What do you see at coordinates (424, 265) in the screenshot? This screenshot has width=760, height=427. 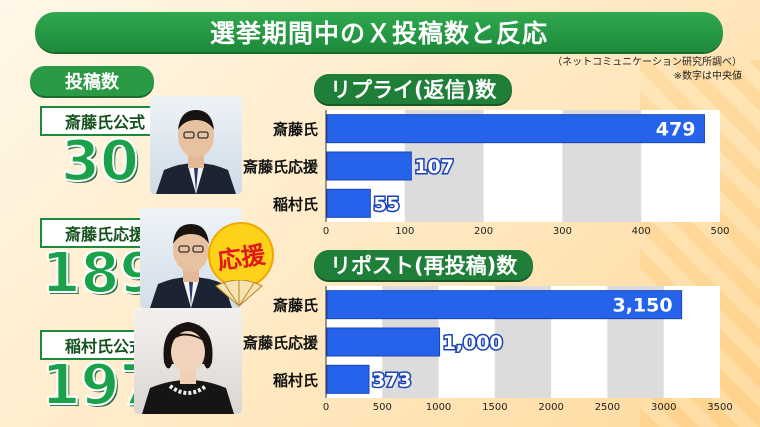 I see `repost-chart-title: リポスト(再投稿)数` at bounding box center [424, 265].